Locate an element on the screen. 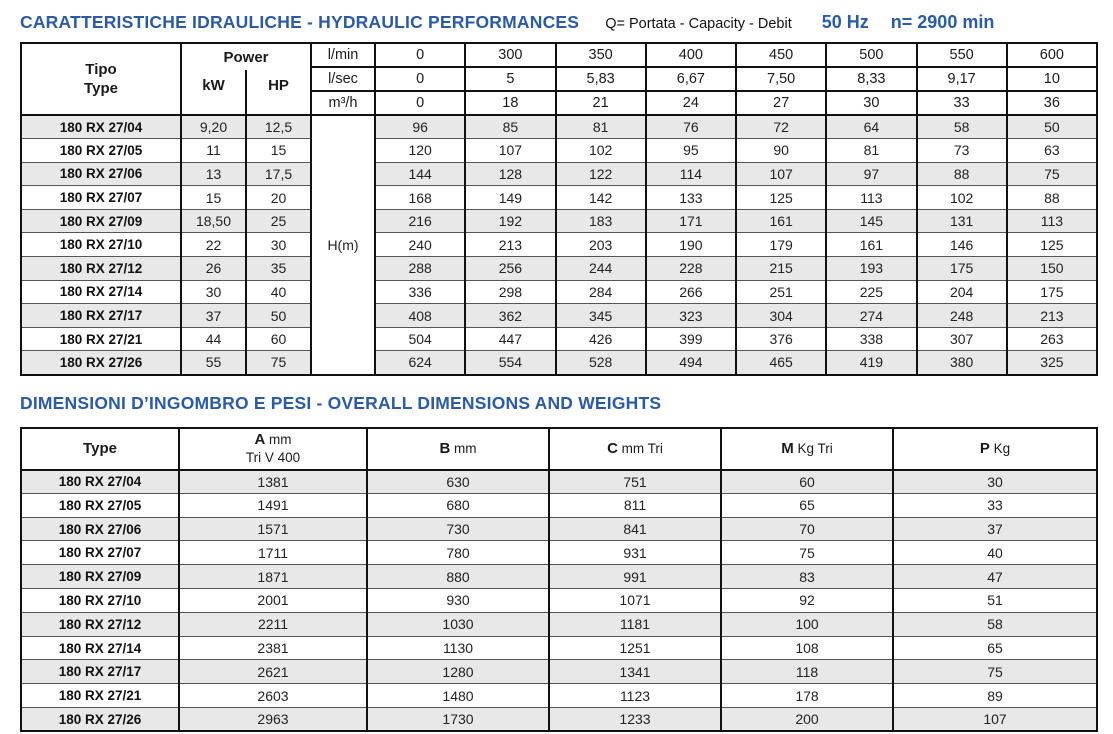 Image resolution: width=1113 pixels, height=734 pixels. head-value-cell: 228 is located at coordinates (690, 268).